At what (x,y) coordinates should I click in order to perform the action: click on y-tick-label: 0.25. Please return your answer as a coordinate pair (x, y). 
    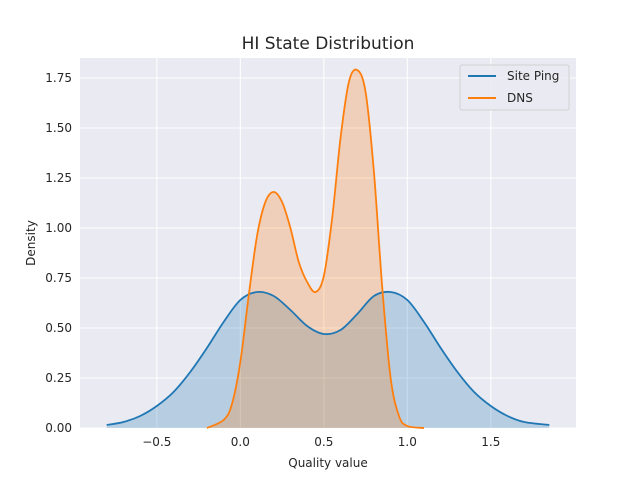
    Looking at the image, I should click on (58, 378).